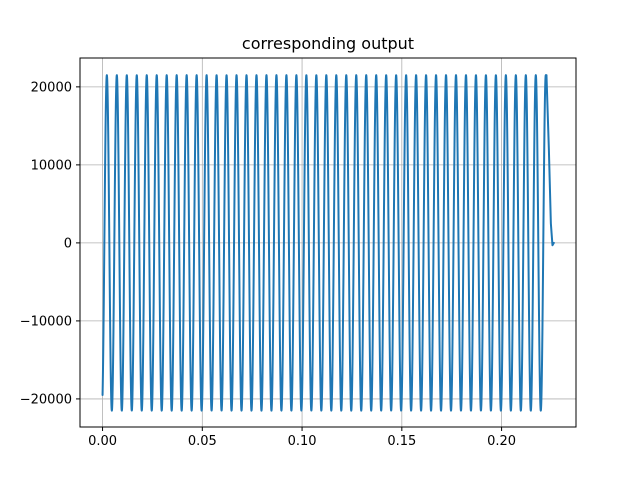 Image resolution: width=640 pixels, height=480 pixels. What do you see at coordinates (50, 243) in the screenshot?
I see `y-axis-ticks: −20000 −10000 0 10000 20000` at bounding box center [50, 243].